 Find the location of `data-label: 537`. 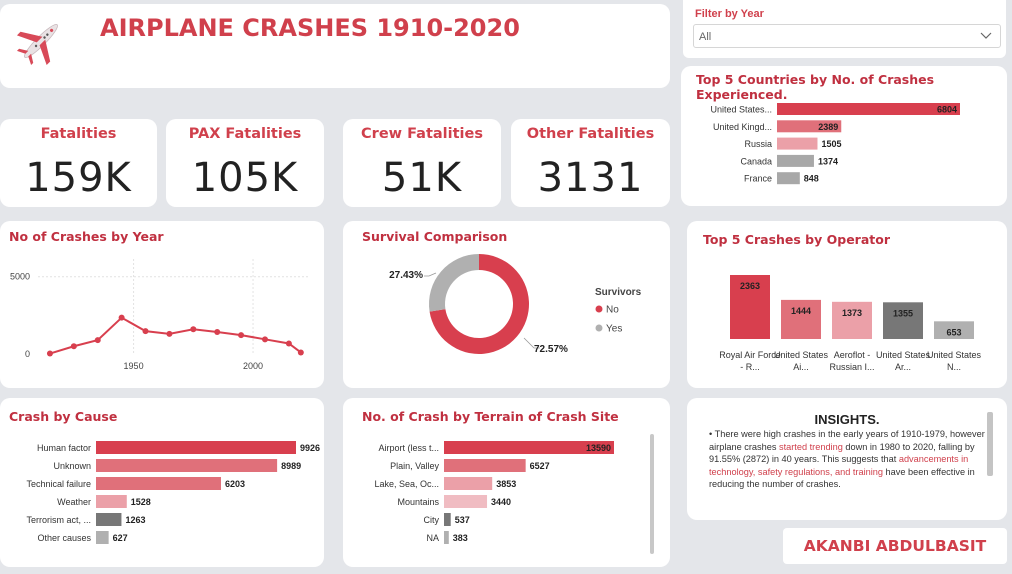

data-label: 537 is located at coordinates (462, 520).